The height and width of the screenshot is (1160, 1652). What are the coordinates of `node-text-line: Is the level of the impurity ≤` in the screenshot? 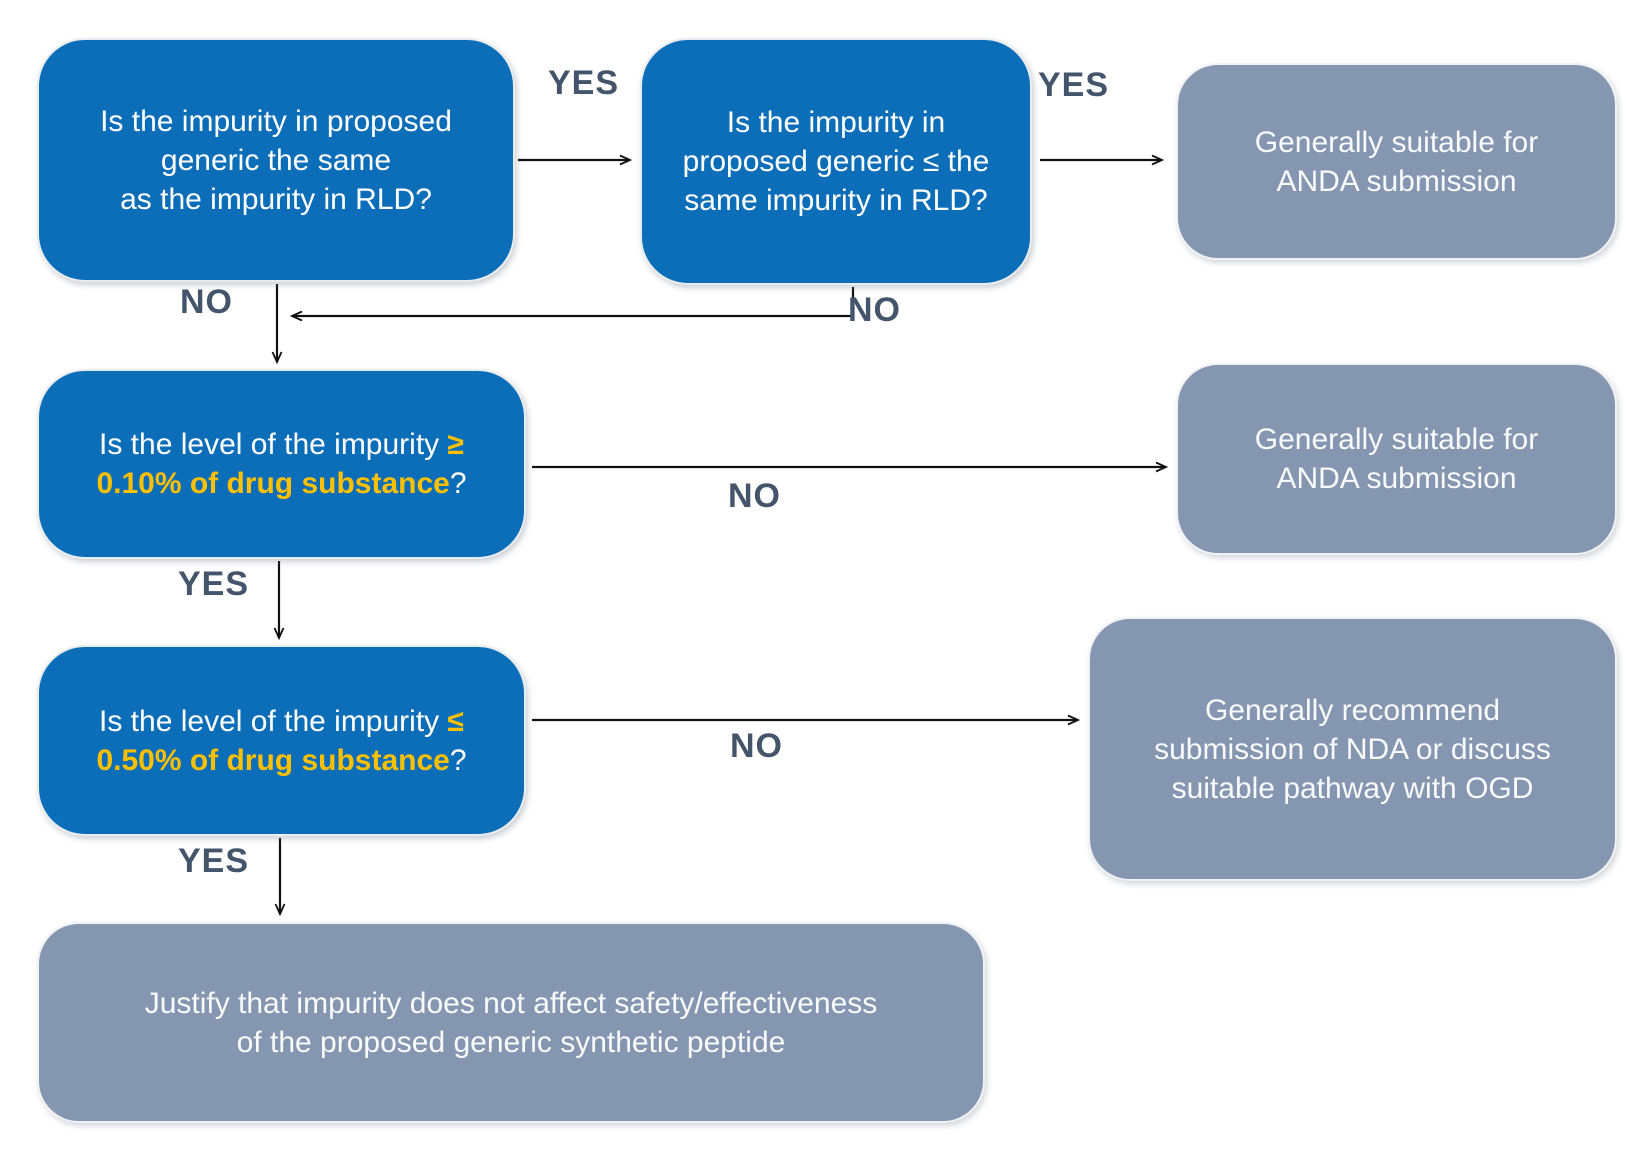 It's located at (281, 721).